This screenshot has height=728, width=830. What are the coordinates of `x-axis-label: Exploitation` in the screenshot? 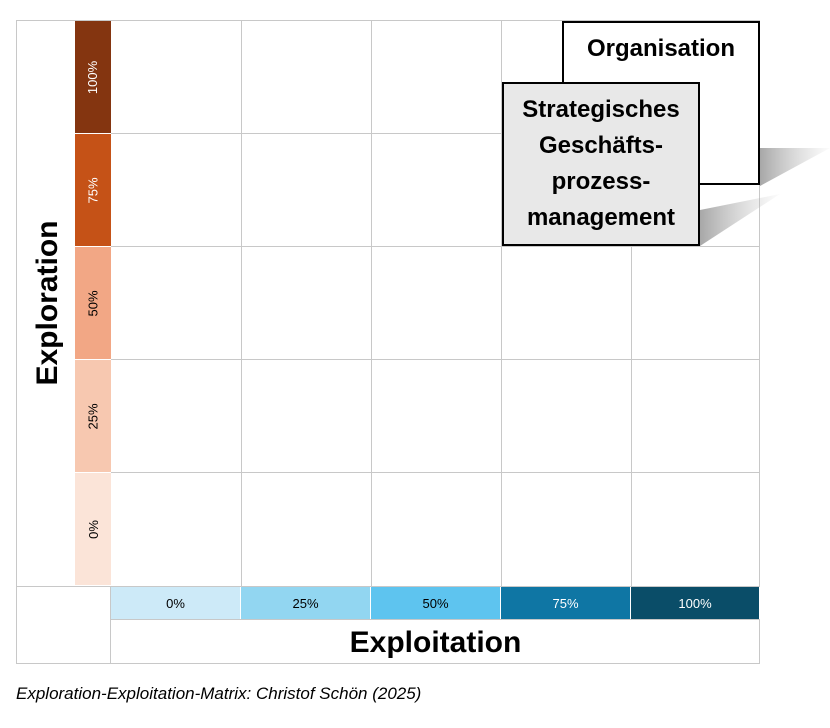 It's located at (435, 642).